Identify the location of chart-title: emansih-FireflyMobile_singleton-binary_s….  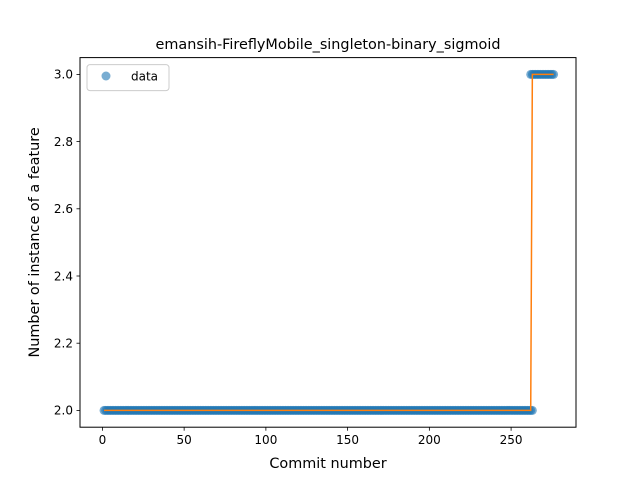
(328, 45).